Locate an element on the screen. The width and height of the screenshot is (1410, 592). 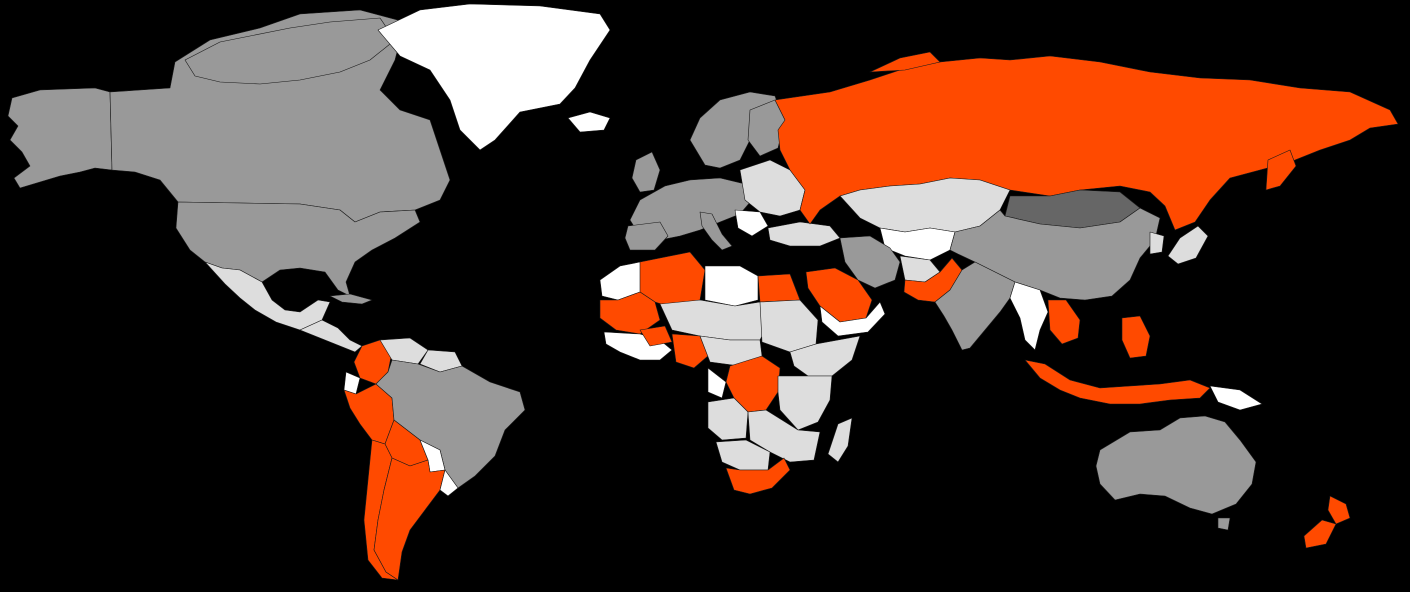
country-korea is located at coordinates (1157, 243).